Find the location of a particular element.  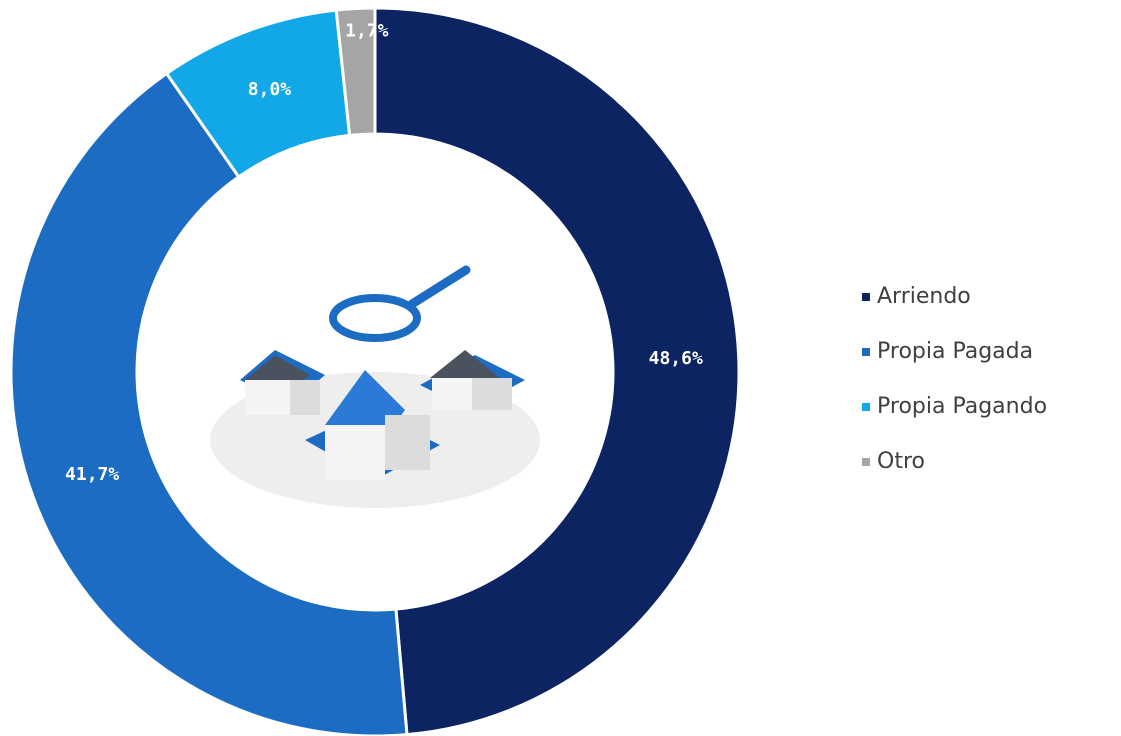

center-illustration is located at coordinates (375, 386).